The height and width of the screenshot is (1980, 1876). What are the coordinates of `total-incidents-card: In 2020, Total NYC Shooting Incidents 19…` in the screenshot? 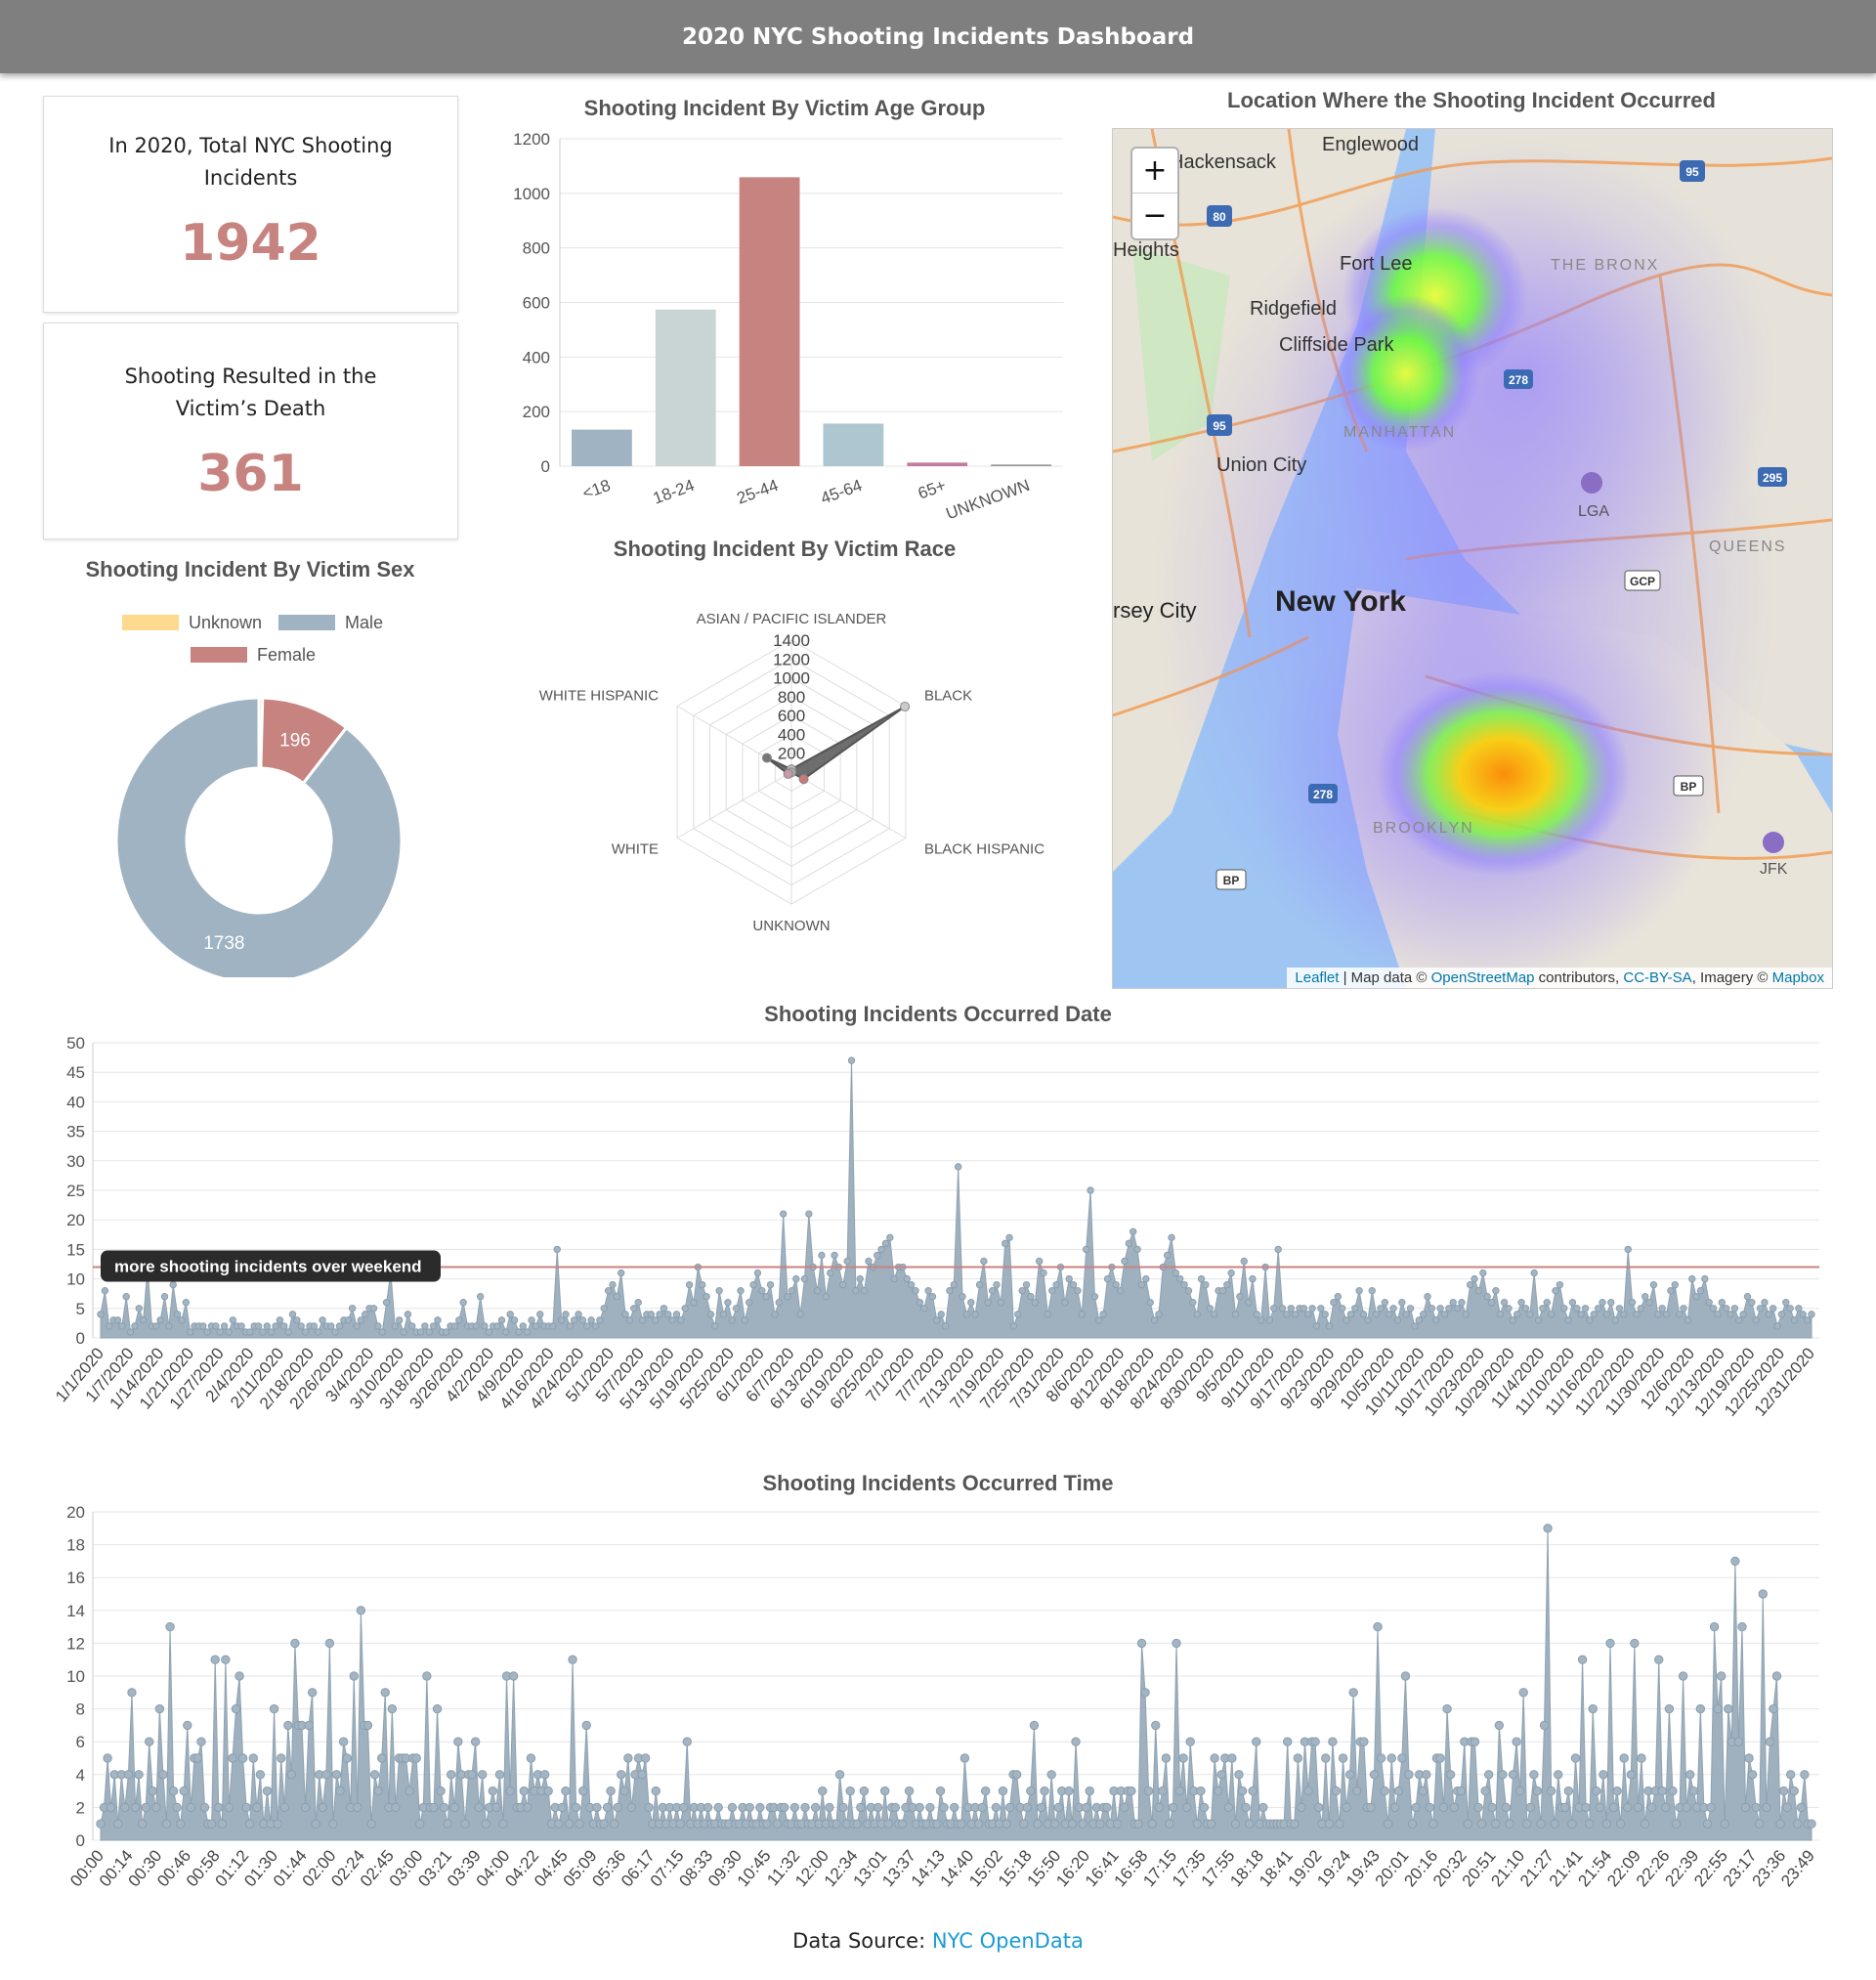 It's located at (250, 204).